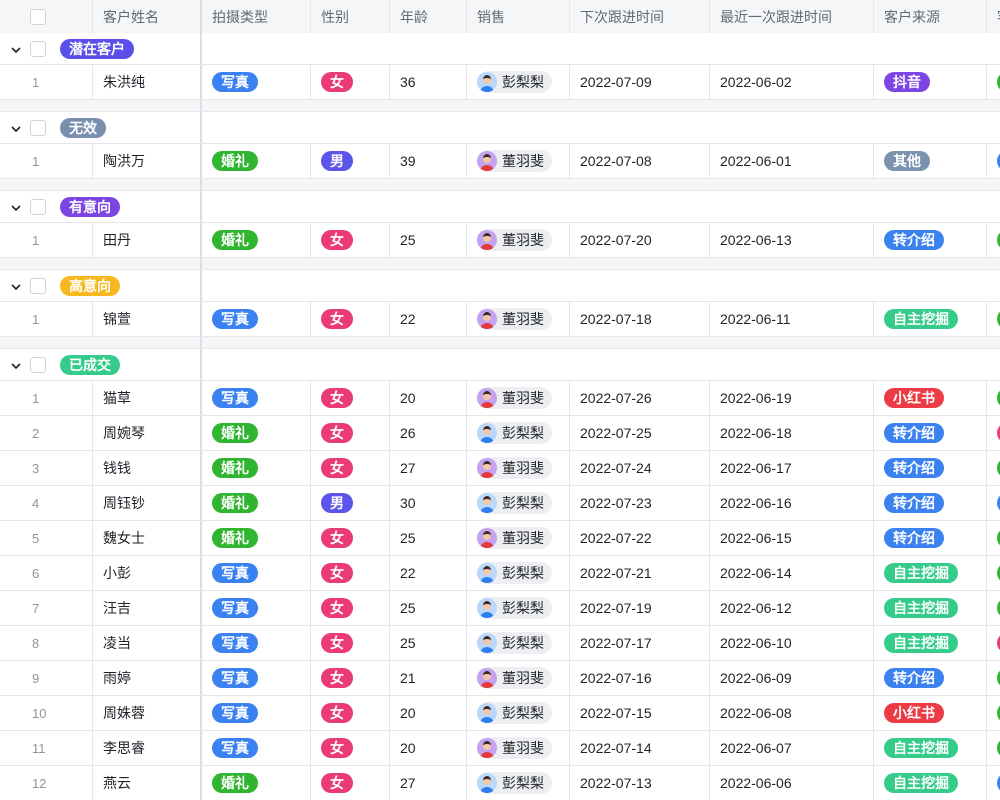 The width and height of the screenshot is (1000, 800). Describe the element at coordinates (428, 503) in the screenshot. I see `age-cell: 30` at that location.